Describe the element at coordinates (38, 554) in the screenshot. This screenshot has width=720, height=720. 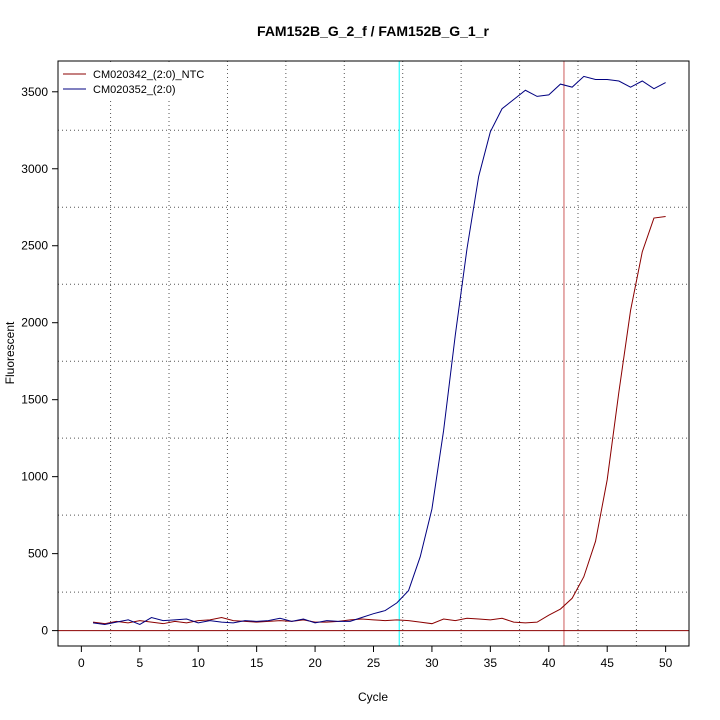
I see `y-tick-label: 500` at that location.